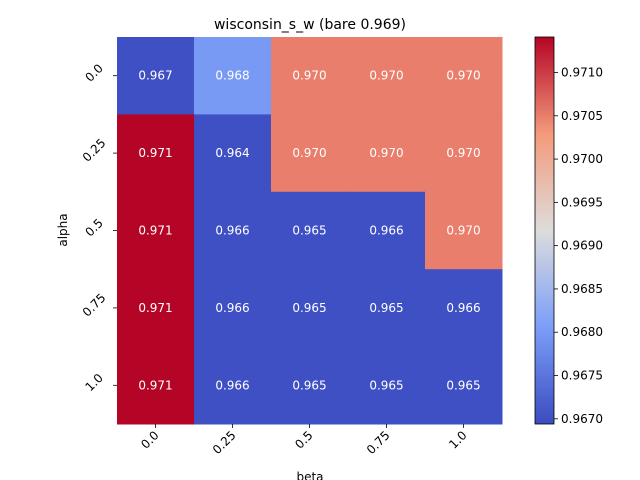 The image size is (640, 480). Describe the element at coordinates (93, 382) in the screenshot. I see `y-tick-label: 1.0` at that location.